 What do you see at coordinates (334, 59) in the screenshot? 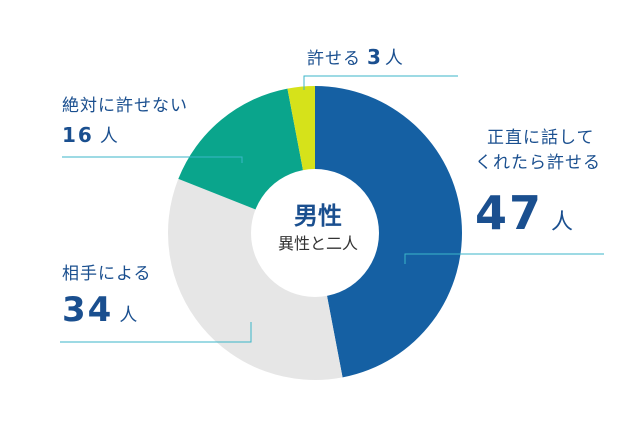
I see `label-forgive-text: 許せる` at bounding box center [334, 59].